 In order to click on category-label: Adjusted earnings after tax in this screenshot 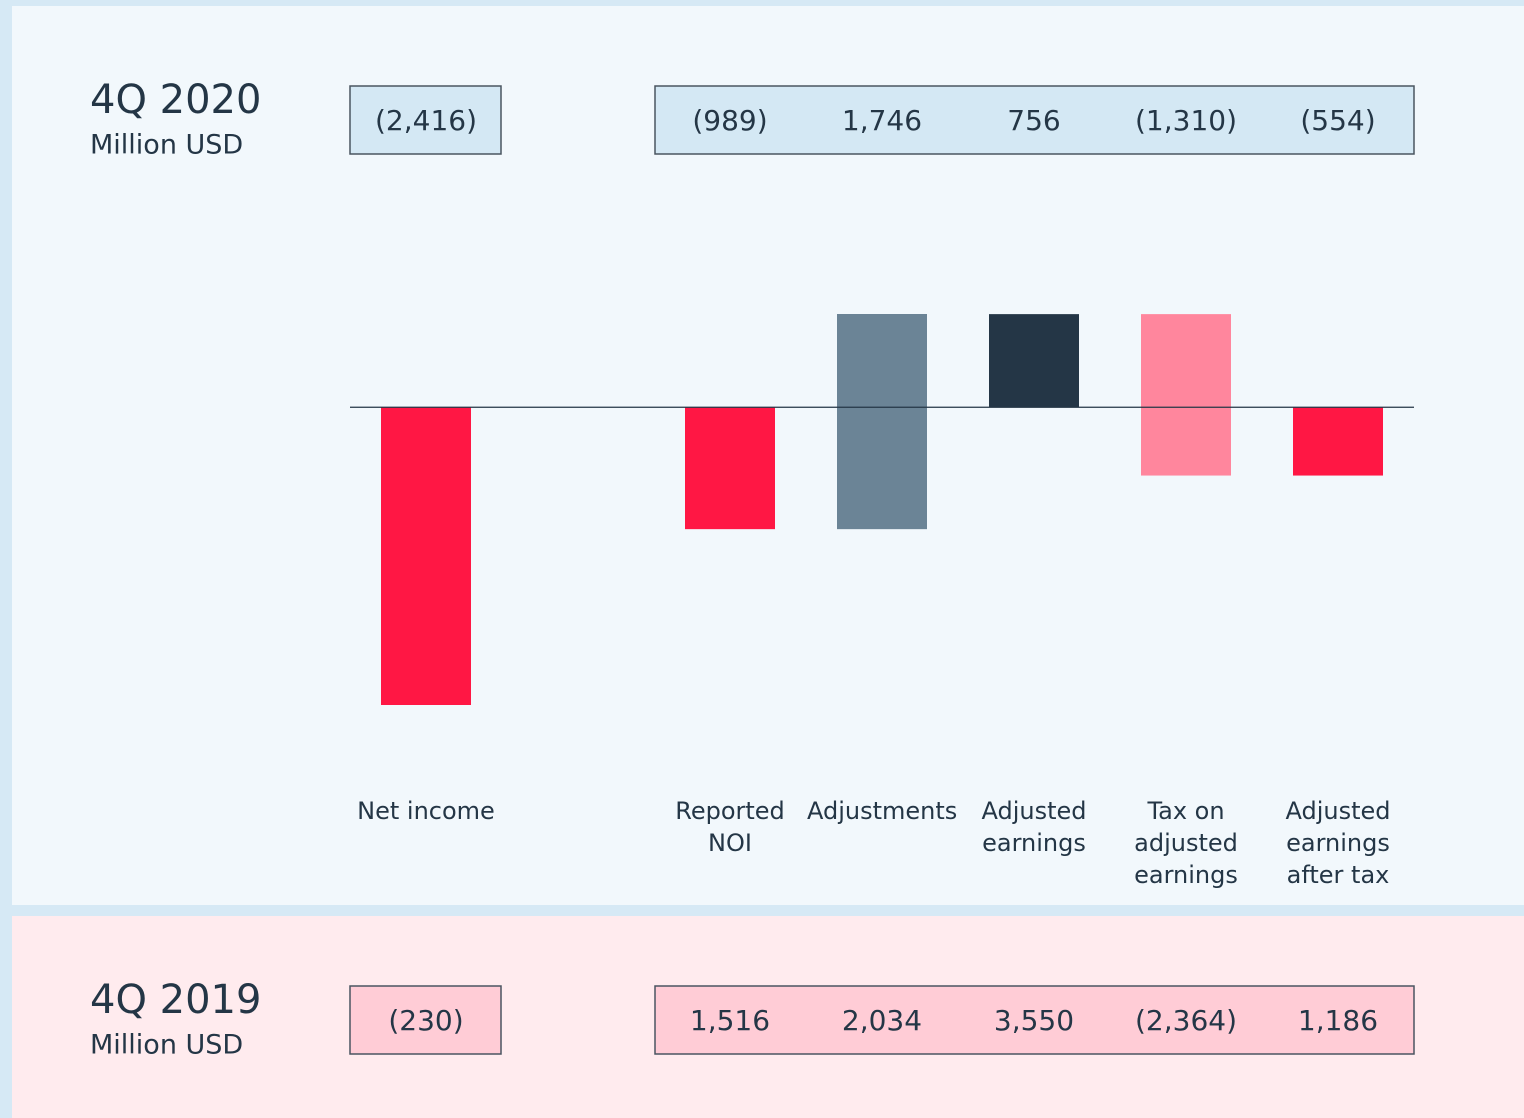, I will do `click(1338, 843)`.